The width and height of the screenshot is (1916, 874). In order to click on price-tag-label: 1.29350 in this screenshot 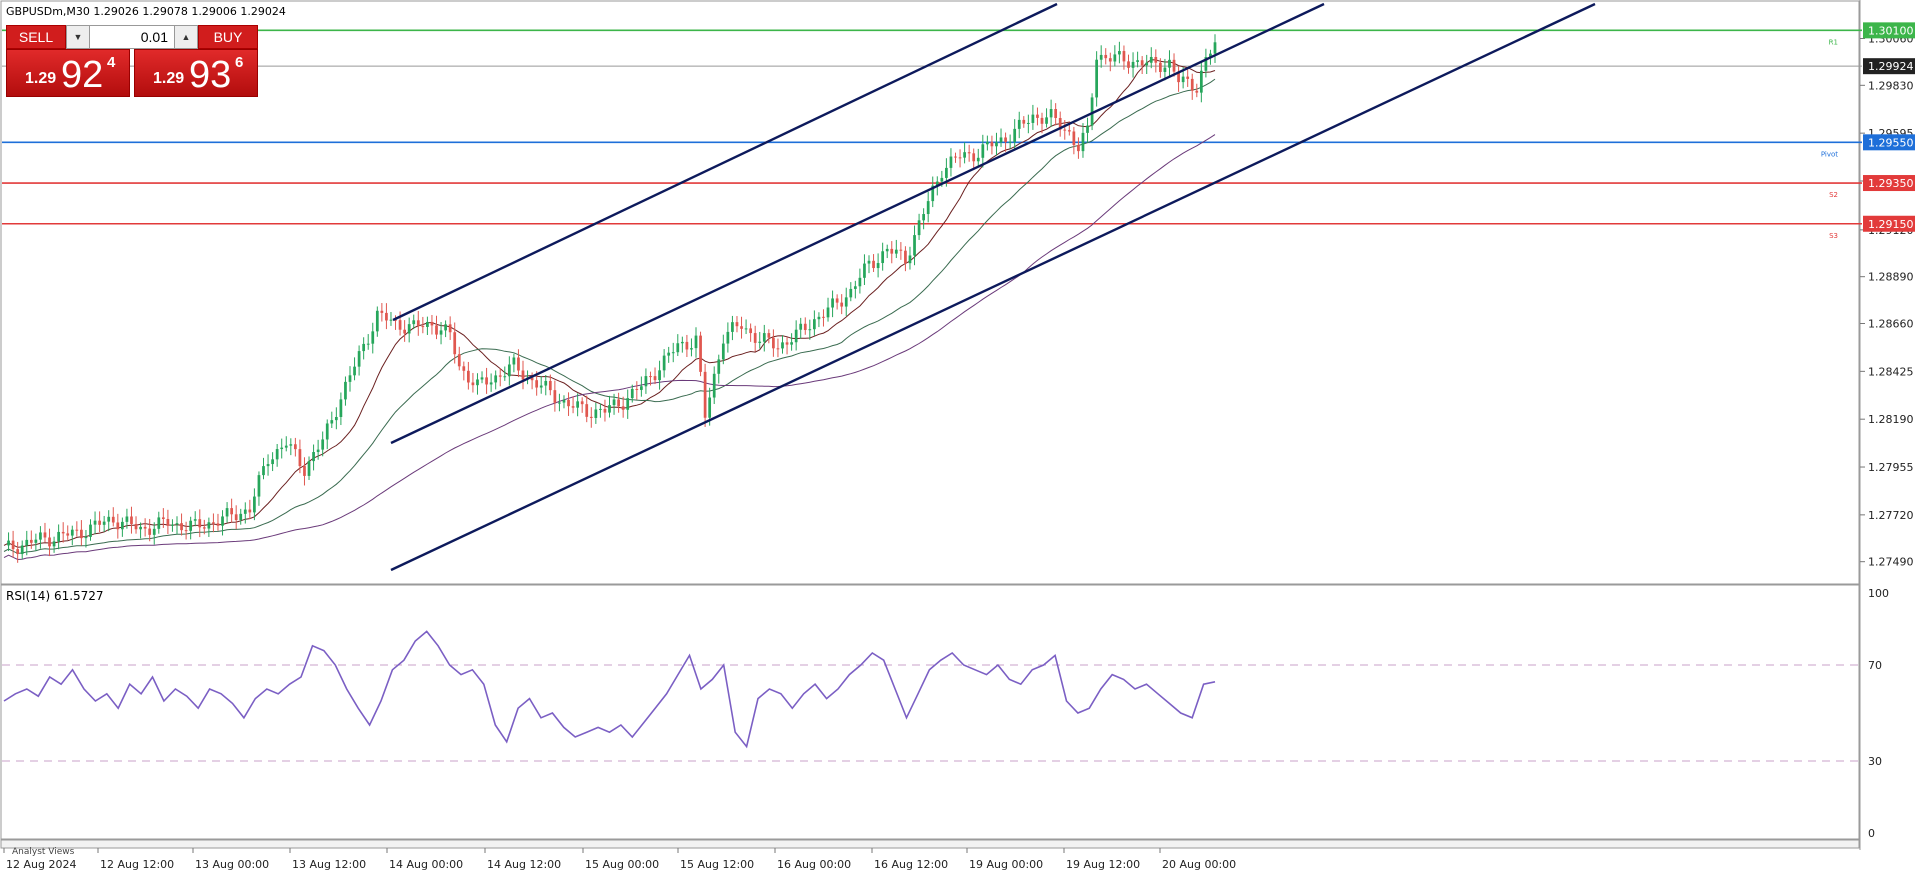, I will do `click(1891, 183)`.